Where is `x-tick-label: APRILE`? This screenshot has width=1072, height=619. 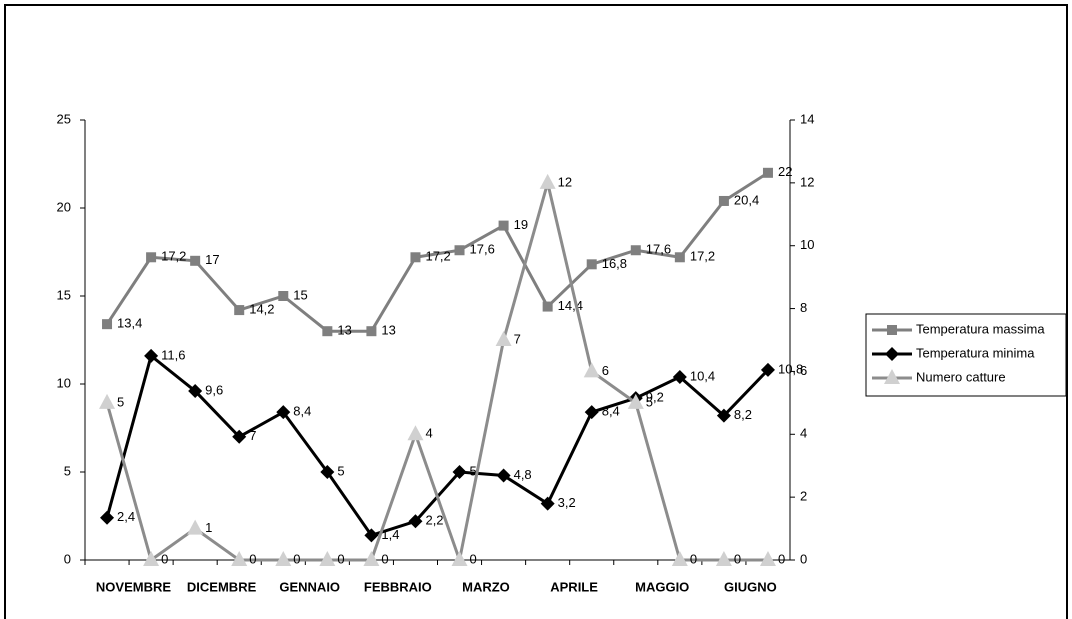
x-tick-label: APRILE is located at coordinates (574, 586).